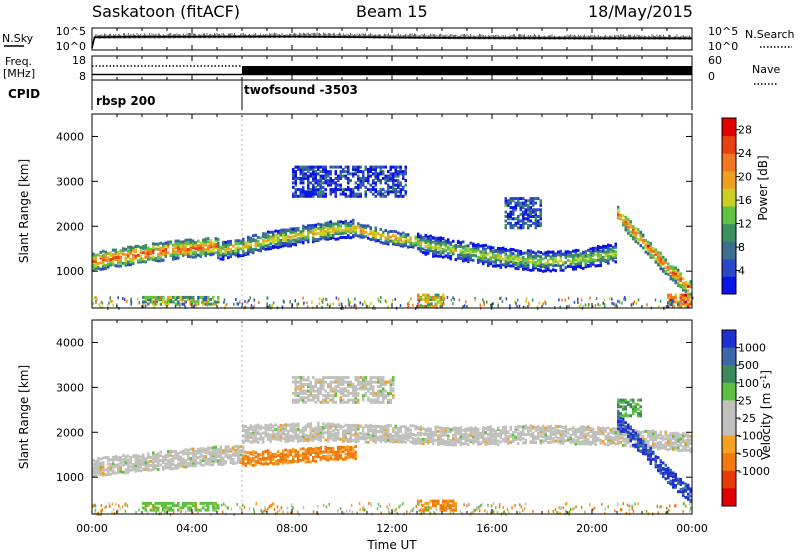 Image resolution: width=800 pixels, height=554 pixels. I want to click on beam-title: Beam 15, so click(392, 11).